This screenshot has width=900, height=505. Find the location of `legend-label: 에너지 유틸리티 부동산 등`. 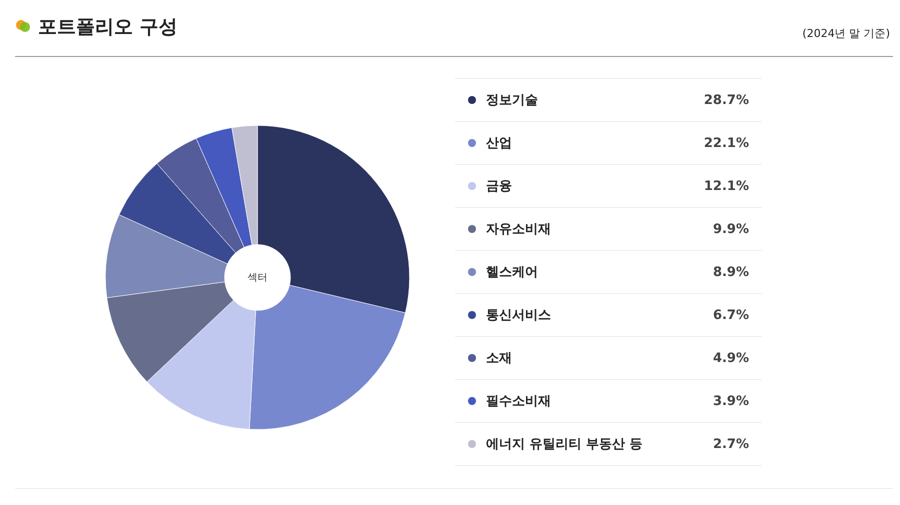

legend-label: 에너지 유틸리티 부동산 등 is located at coordinates (565, 444).